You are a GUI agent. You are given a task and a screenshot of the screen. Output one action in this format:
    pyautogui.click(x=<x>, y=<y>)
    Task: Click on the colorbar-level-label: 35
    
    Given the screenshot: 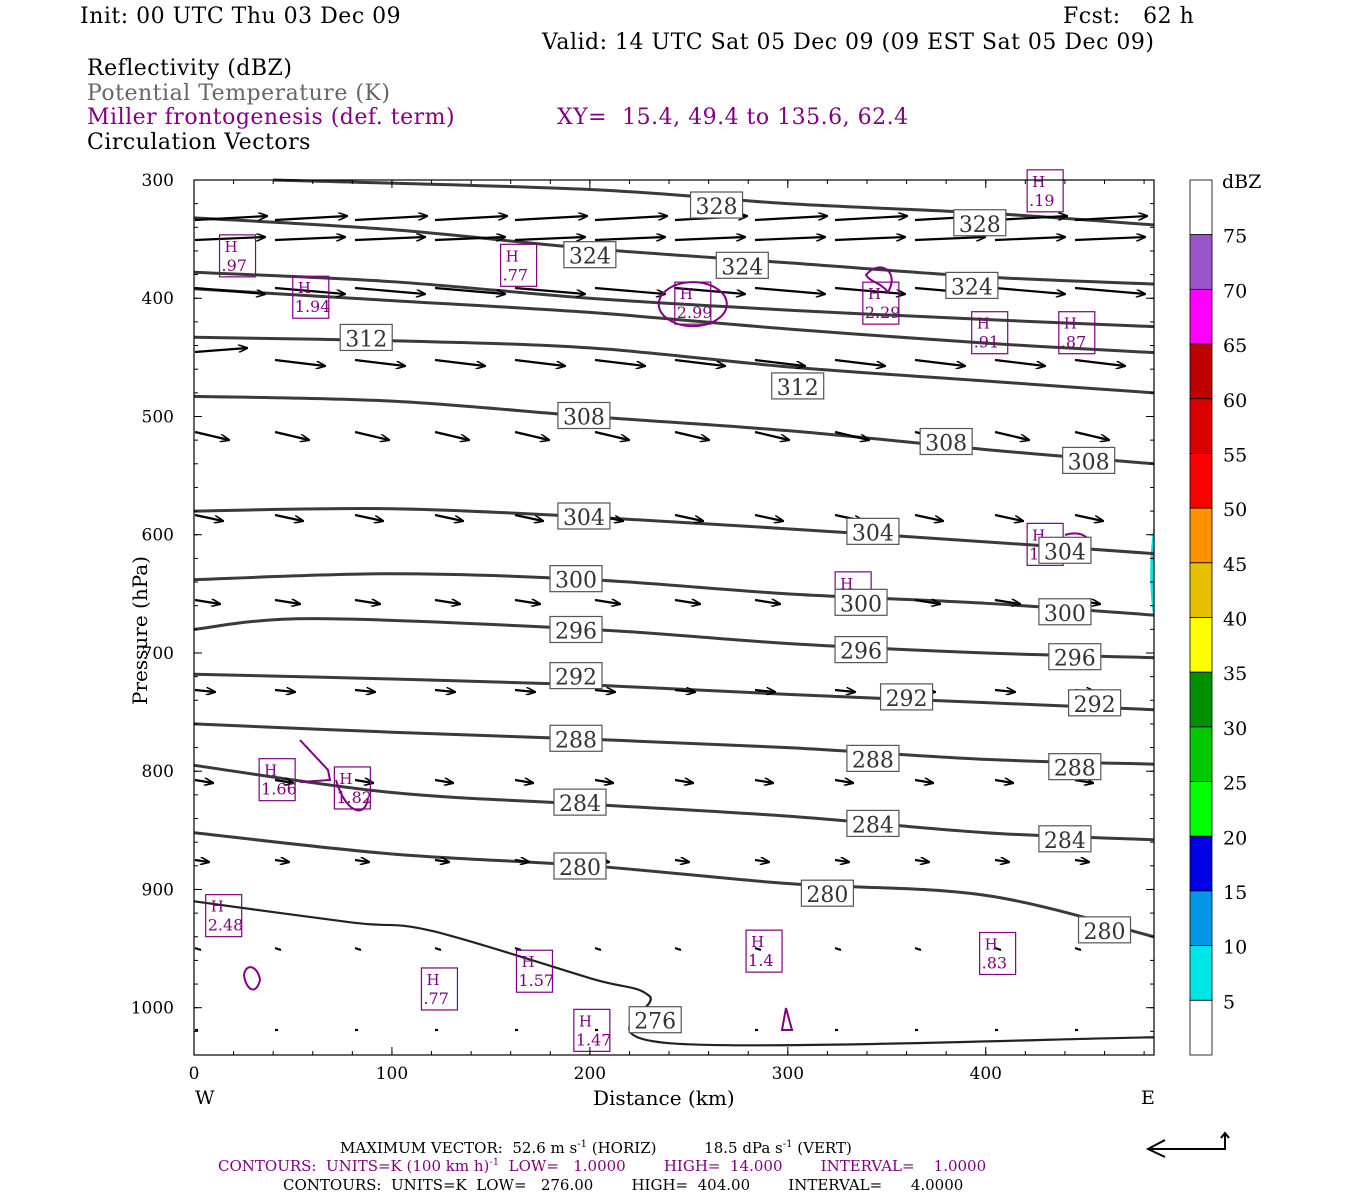 What is the action you would take?
    pyautogui.click(x=1235, y=674)
    